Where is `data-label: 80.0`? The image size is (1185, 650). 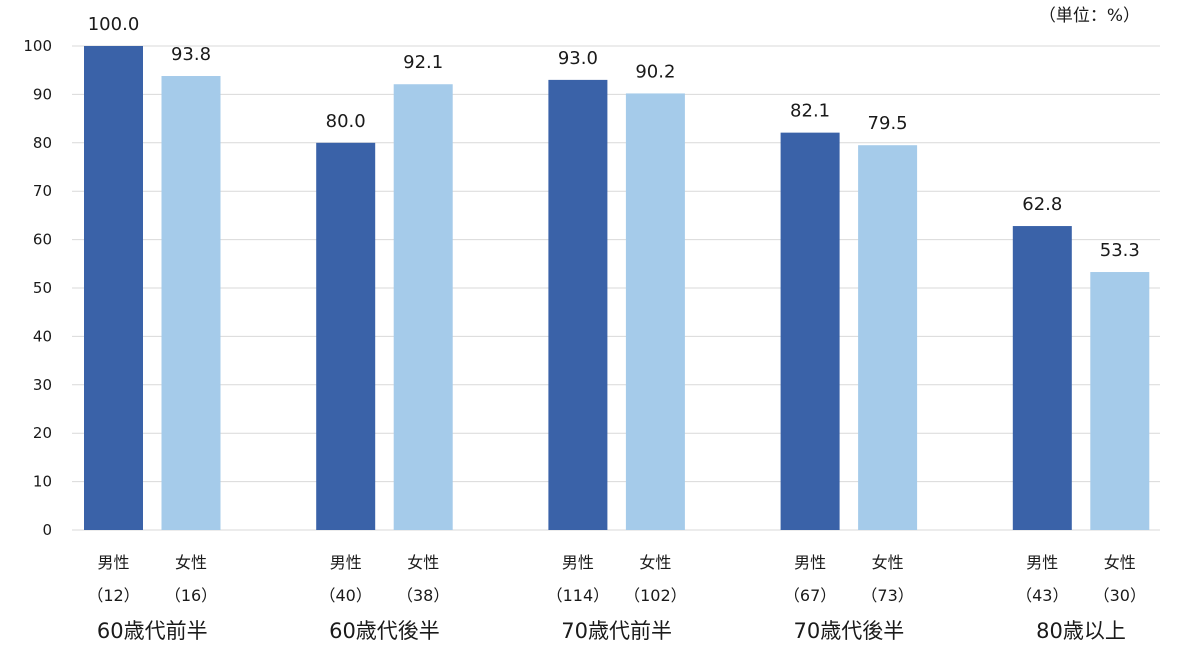
data-label: 80.0 is located at coordinates (346, 121).